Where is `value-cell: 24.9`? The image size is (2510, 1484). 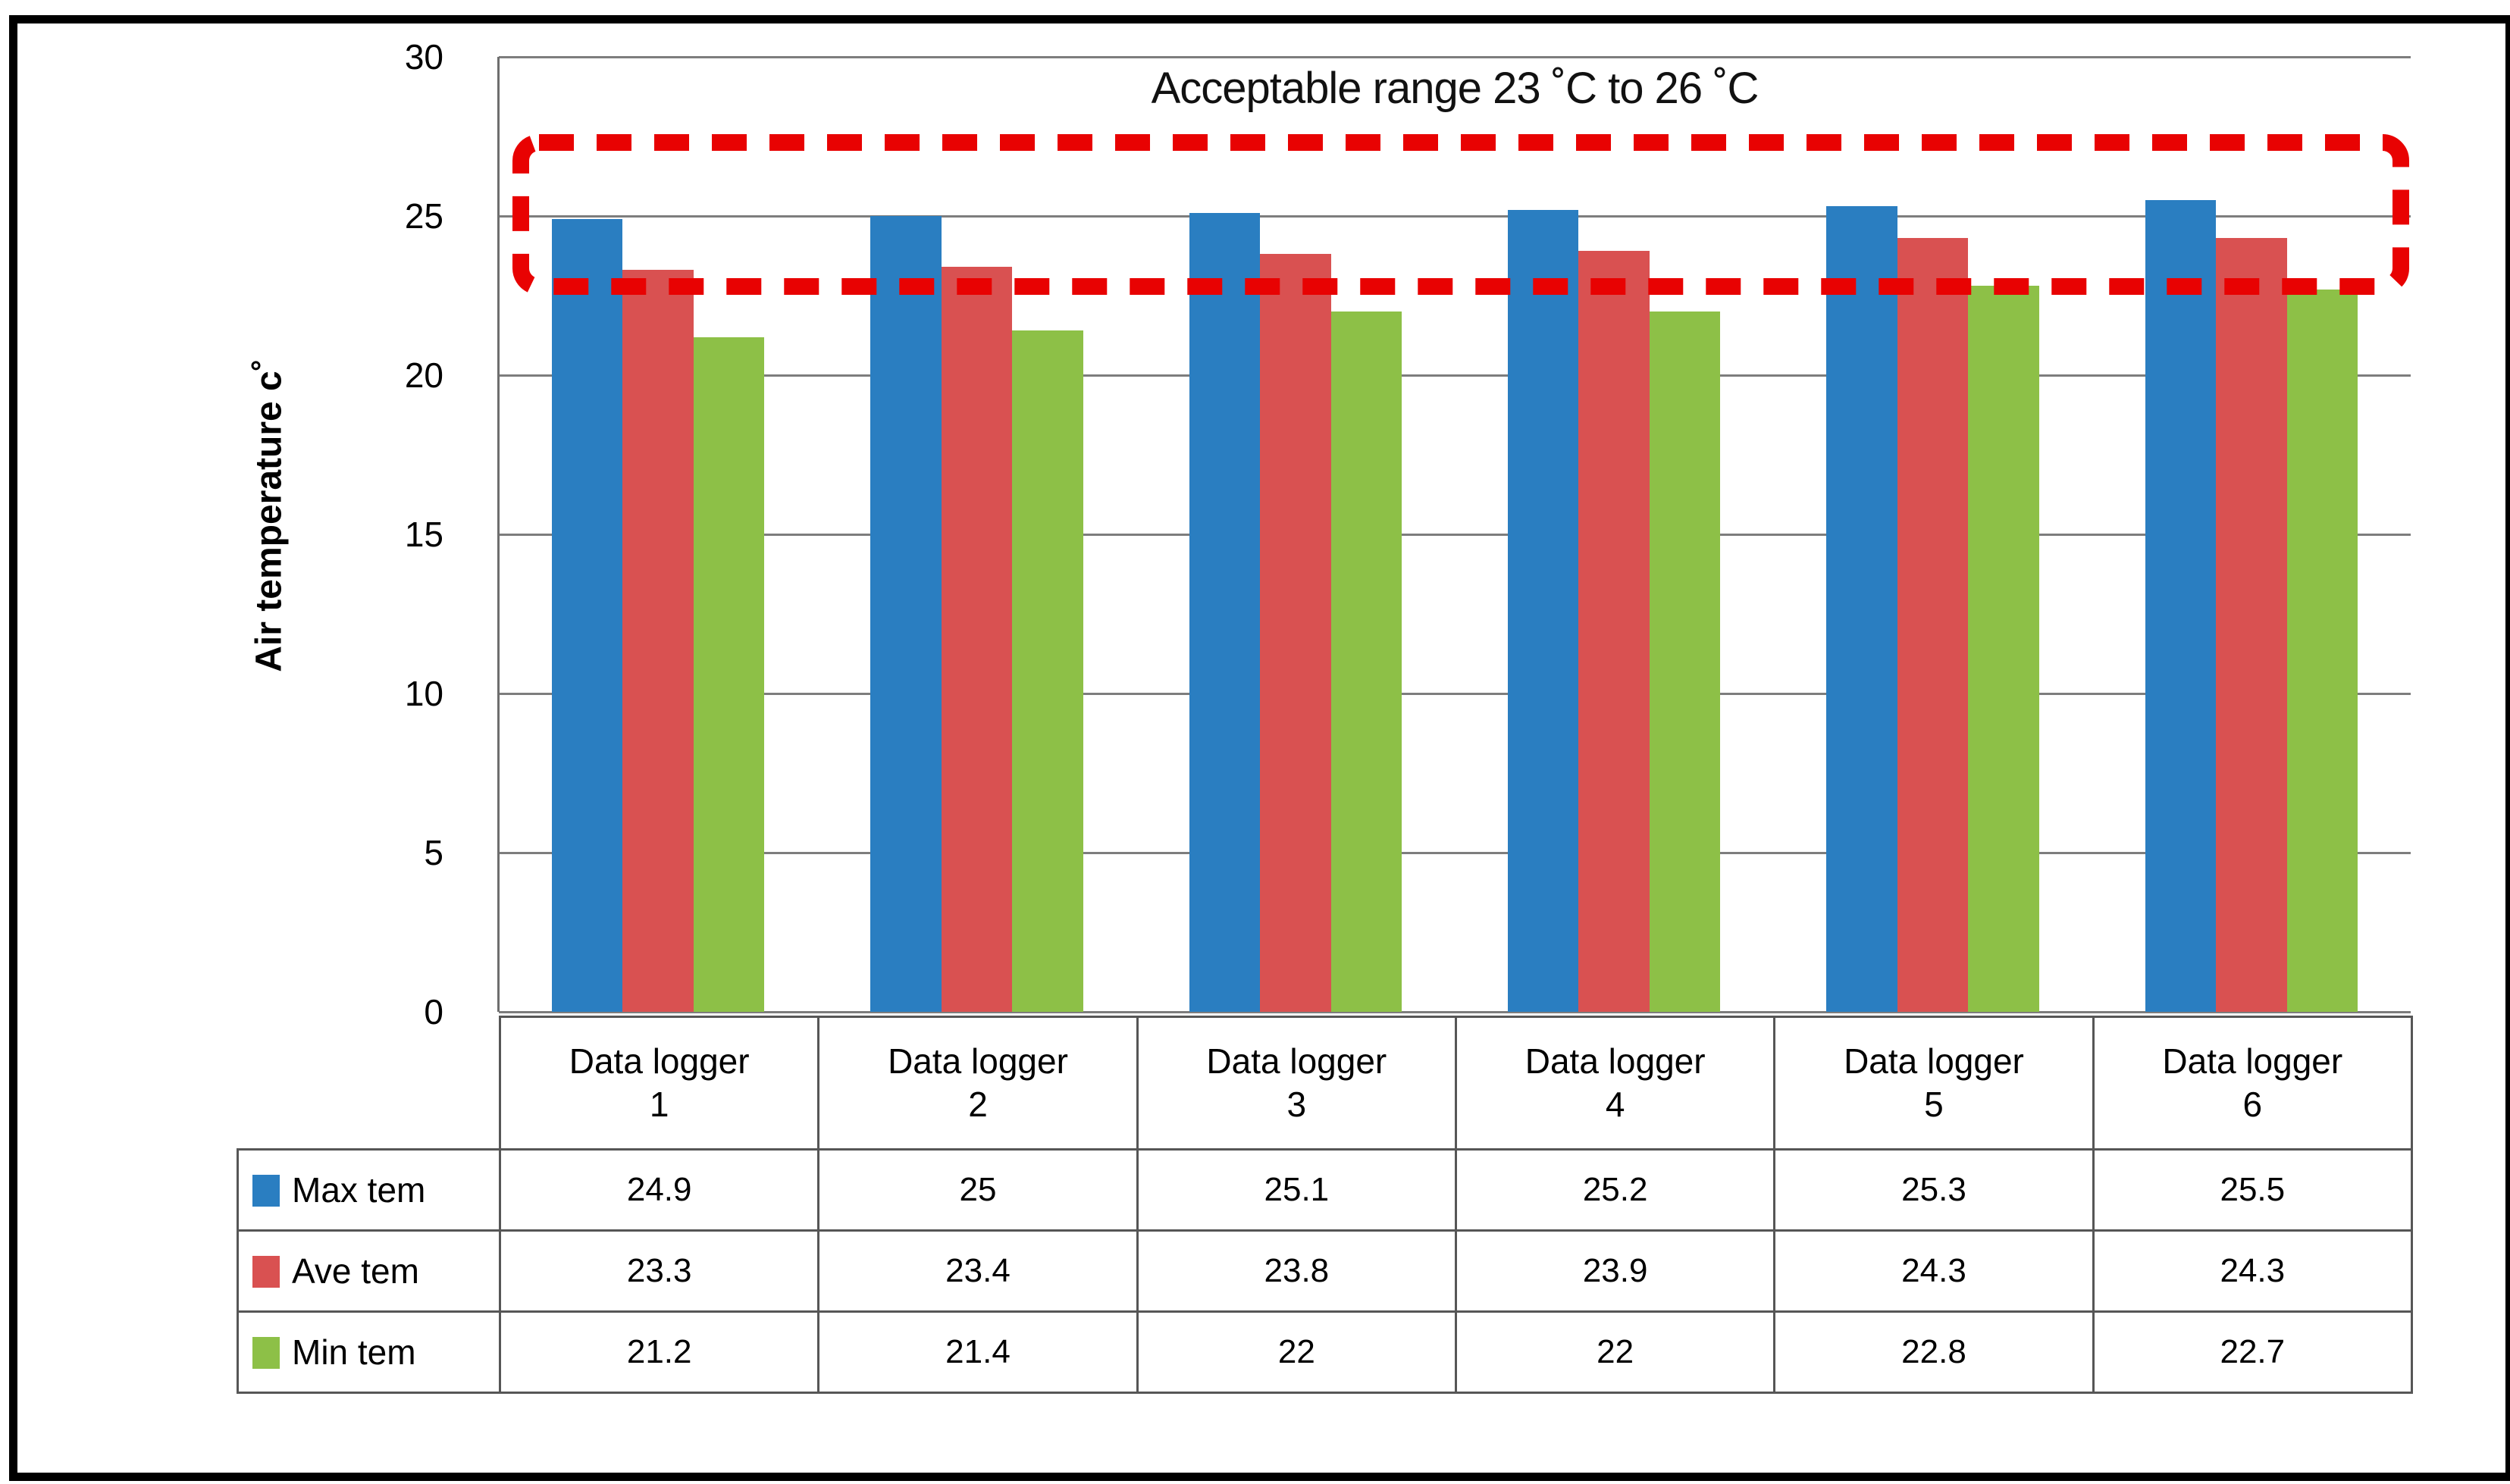
value-cell: 24.9 is located at coordinates (659, 1190).